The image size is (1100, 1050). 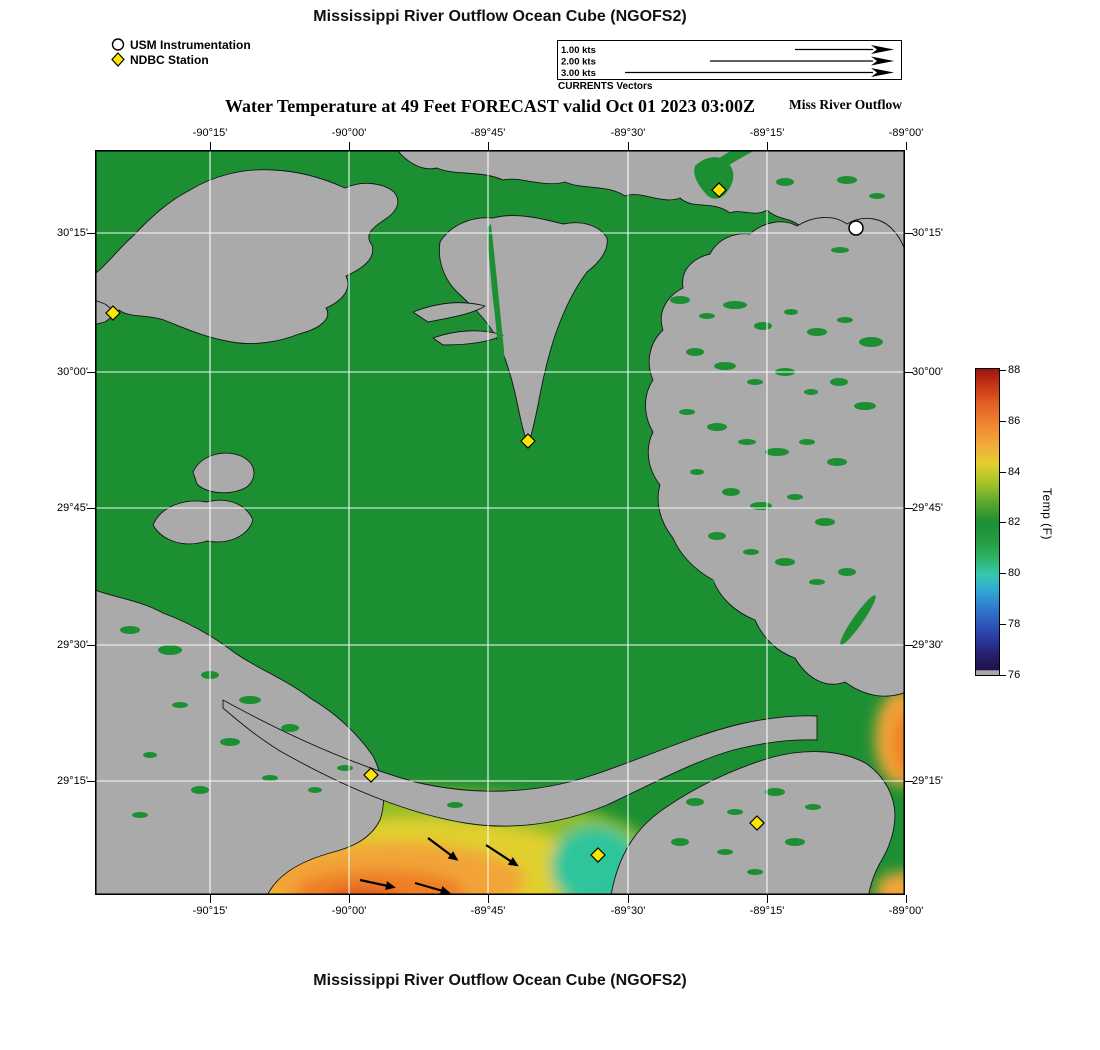 I want to click on x-axis-tick-label-top: -89°30', so click(x=628, y=133).